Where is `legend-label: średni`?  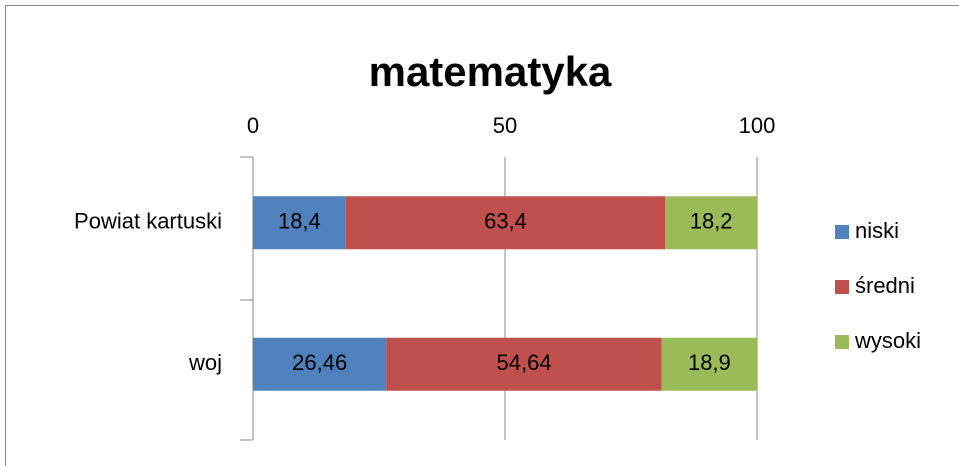
legend-label: średni is located at coordinates (885, 285).